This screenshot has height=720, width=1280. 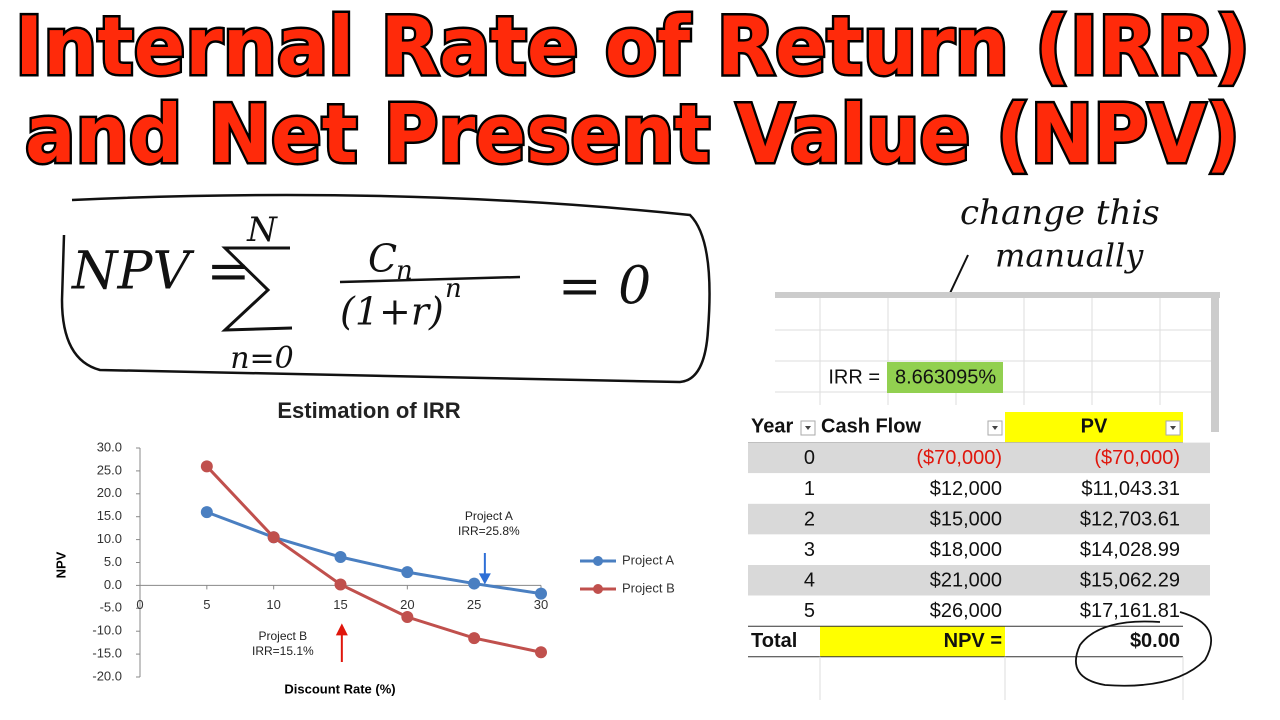 I want to click on formula-rhs: = 0, so click(x=604, y=287).